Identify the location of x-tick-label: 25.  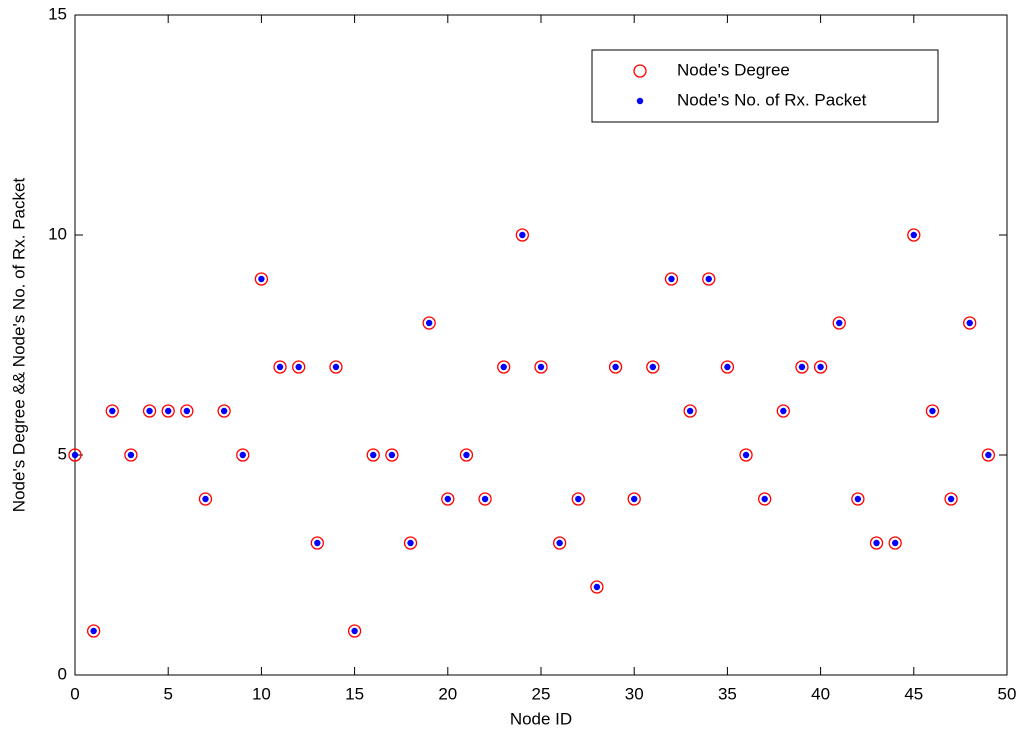
(541, 693).